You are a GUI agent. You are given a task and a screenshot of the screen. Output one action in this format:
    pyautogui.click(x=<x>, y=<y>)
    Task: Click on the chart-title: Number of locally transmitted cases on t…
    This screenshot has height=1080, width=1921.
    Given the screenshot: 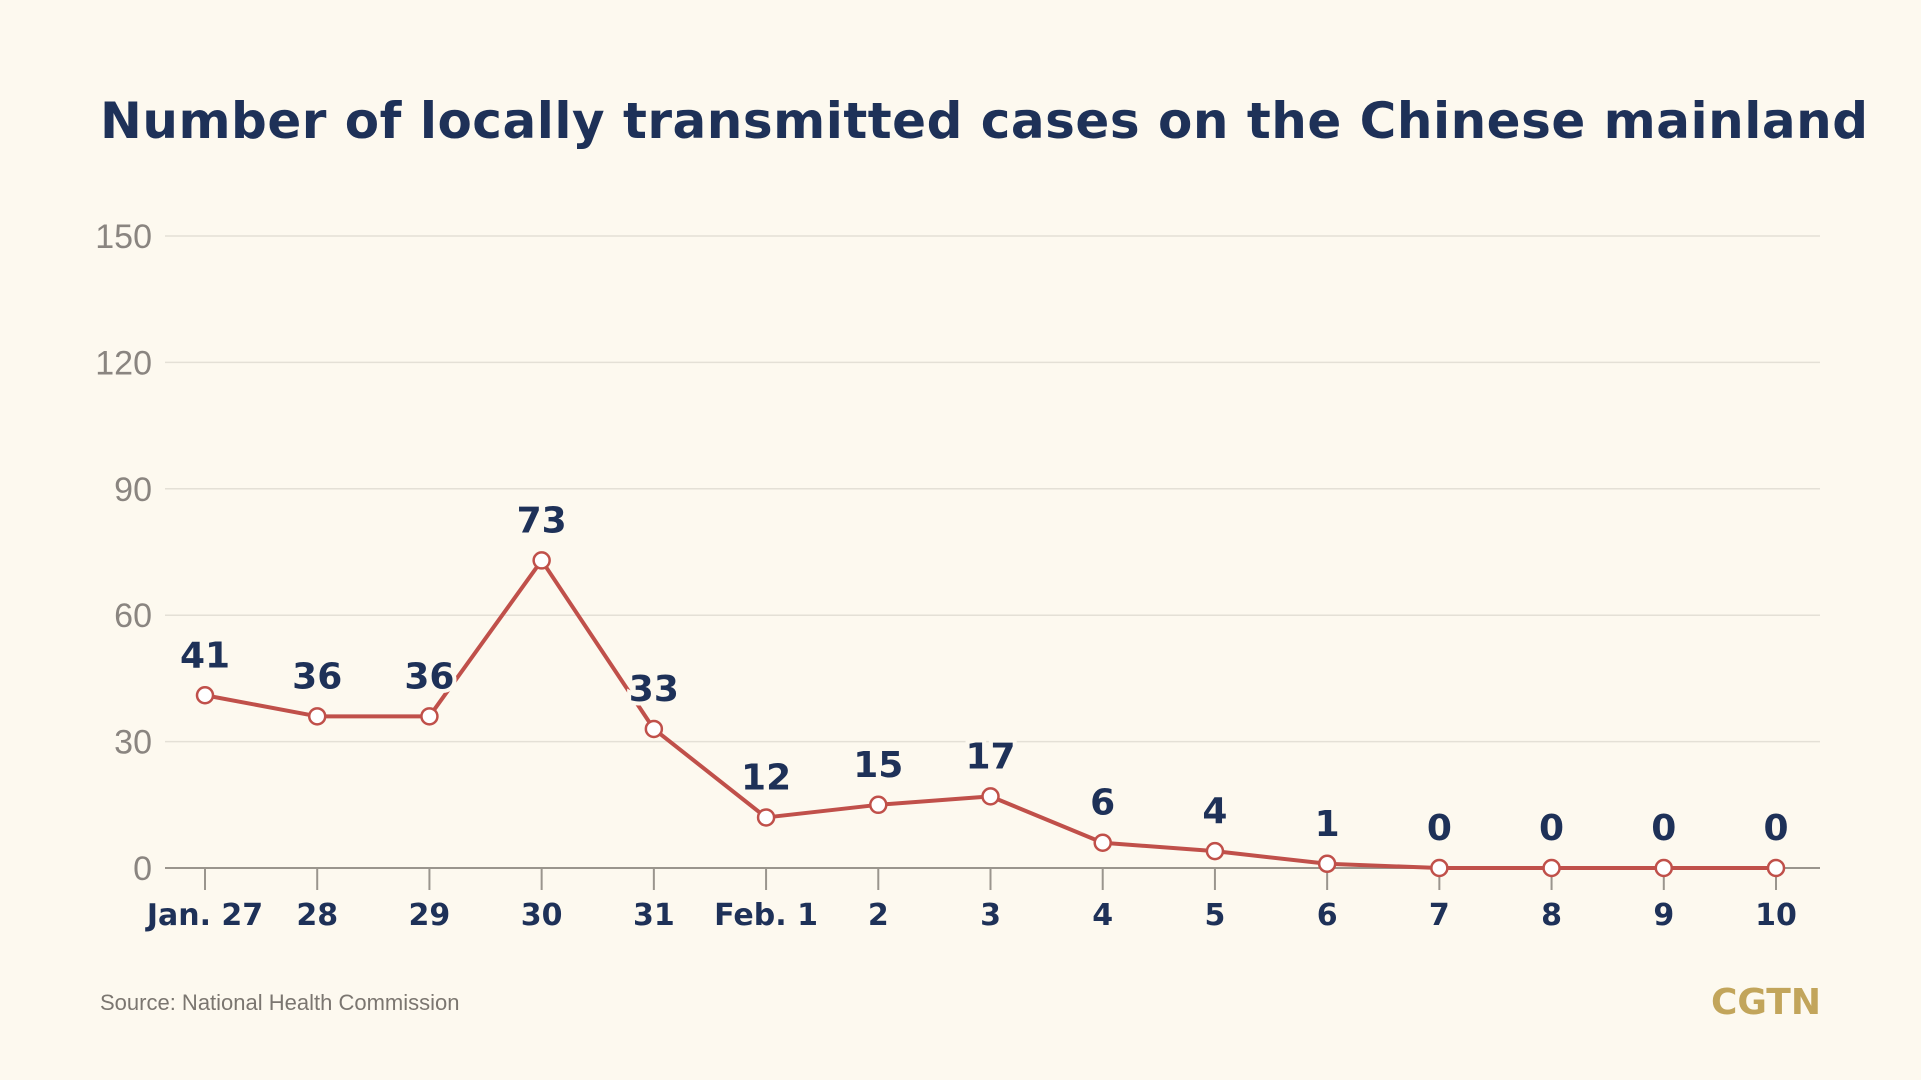 What is the action you would take?
    pyautogui.click(x=984, y=121)
    